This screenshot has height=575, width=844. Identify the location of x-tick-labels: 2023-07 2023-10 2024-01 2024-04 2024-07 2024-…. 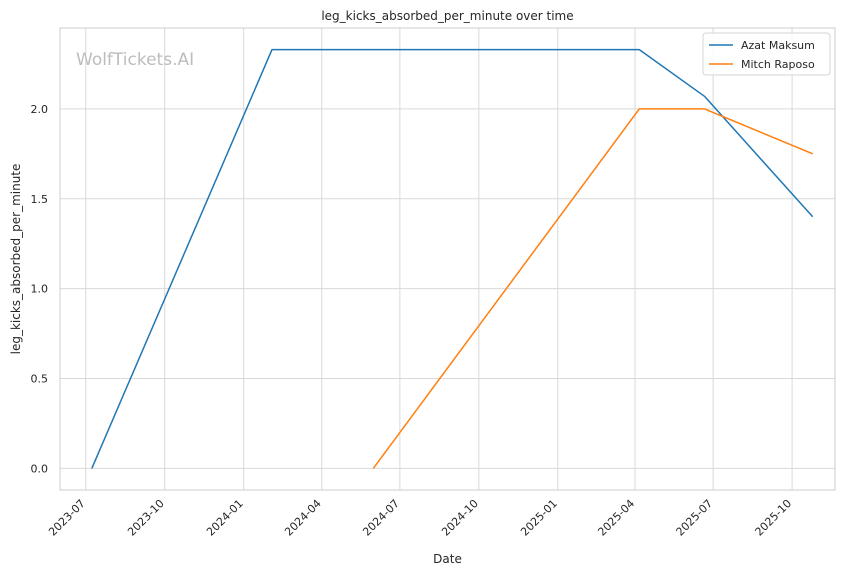
(420, 518).